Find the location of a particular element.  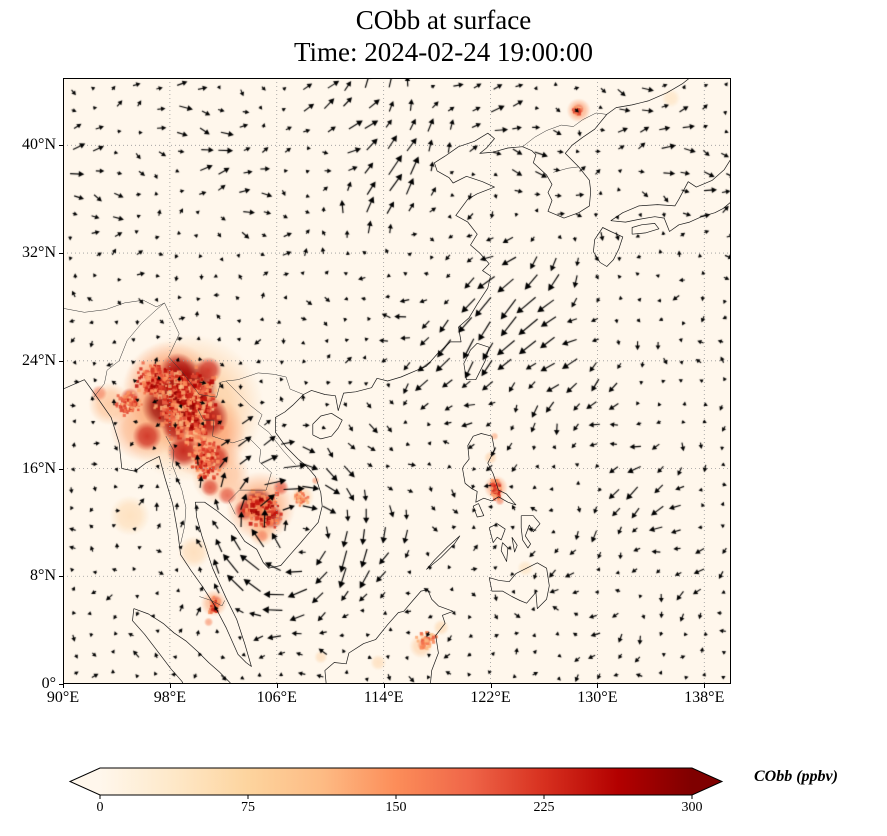

x-tick-label: 138°E is located at coordinates (704, 697).